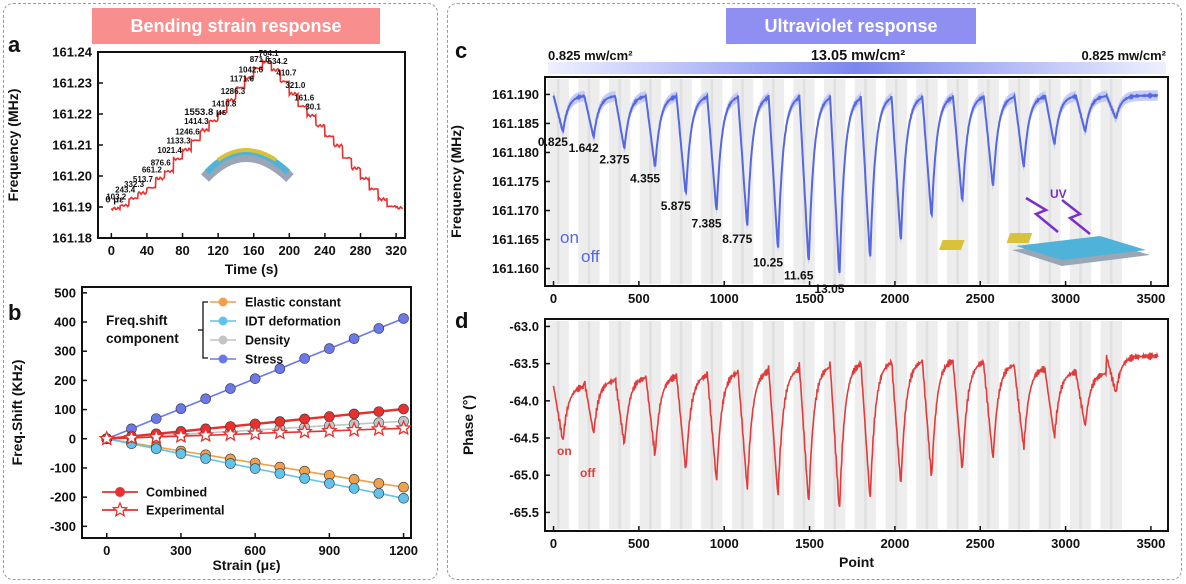  I want to click on legend-label: Density, so click(267, 341).